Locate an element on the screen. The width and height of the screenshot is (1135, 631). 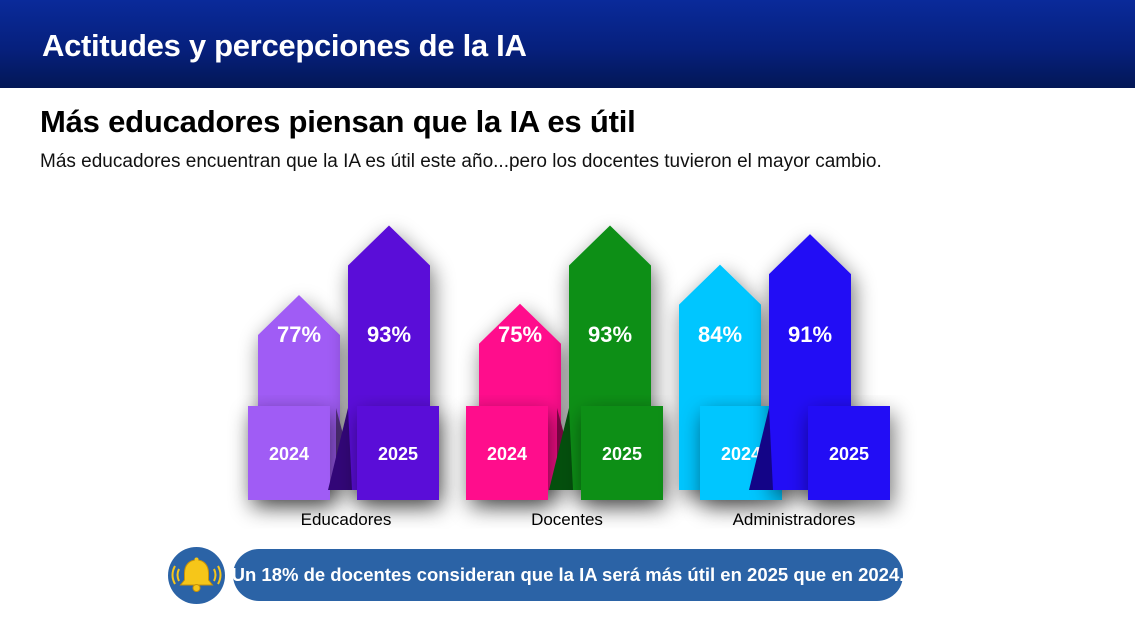
year-box-educadores-2024 is located at coordinates (289, 453).